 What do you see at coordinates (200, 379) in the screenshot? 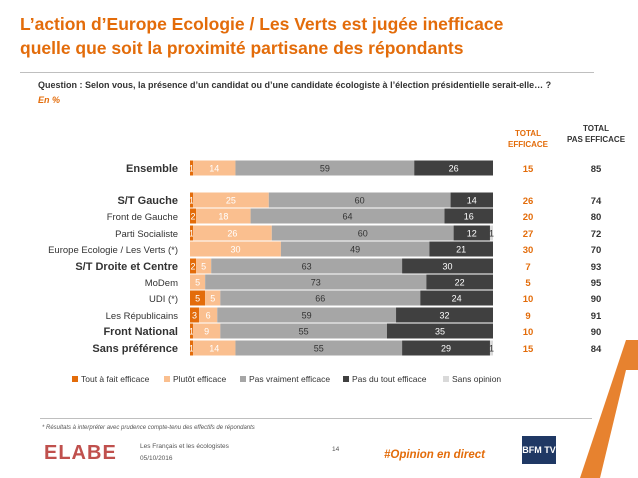
I see `legend-entry: Plutôt efficace` at bounding box center [200, 379].